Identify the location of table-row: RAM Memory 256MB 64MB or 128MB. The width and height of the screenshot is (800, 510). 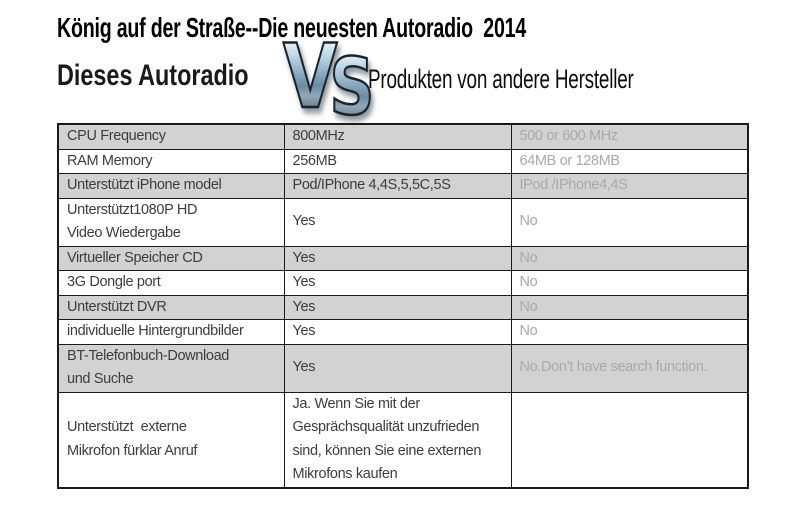
(403, 161).